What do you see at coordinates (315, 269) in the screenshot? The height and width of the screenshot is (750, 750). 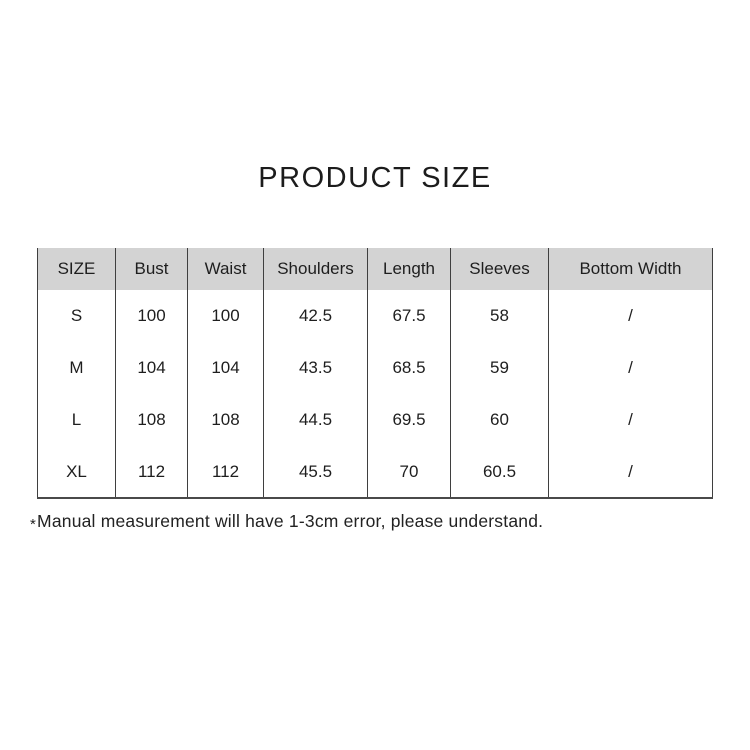 I see `header-cell-shoulders: Shoulders` at bounding box center [315, 269].